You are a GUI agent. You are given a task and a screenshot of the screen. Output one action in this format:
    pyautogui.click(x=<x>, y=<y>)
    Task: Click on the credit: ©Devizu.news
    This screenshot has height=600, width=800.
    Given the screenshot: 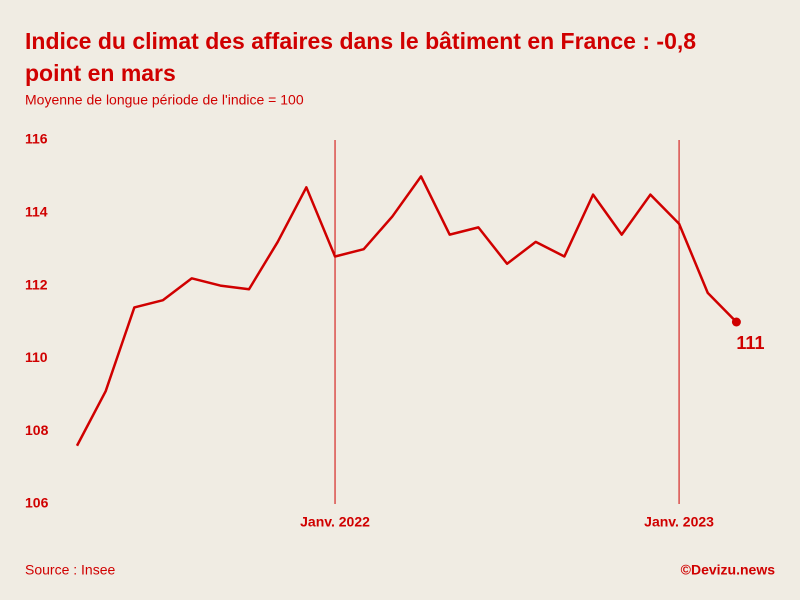 What is the action you would take?
    pyautogui.click(x=728, y=570)
    